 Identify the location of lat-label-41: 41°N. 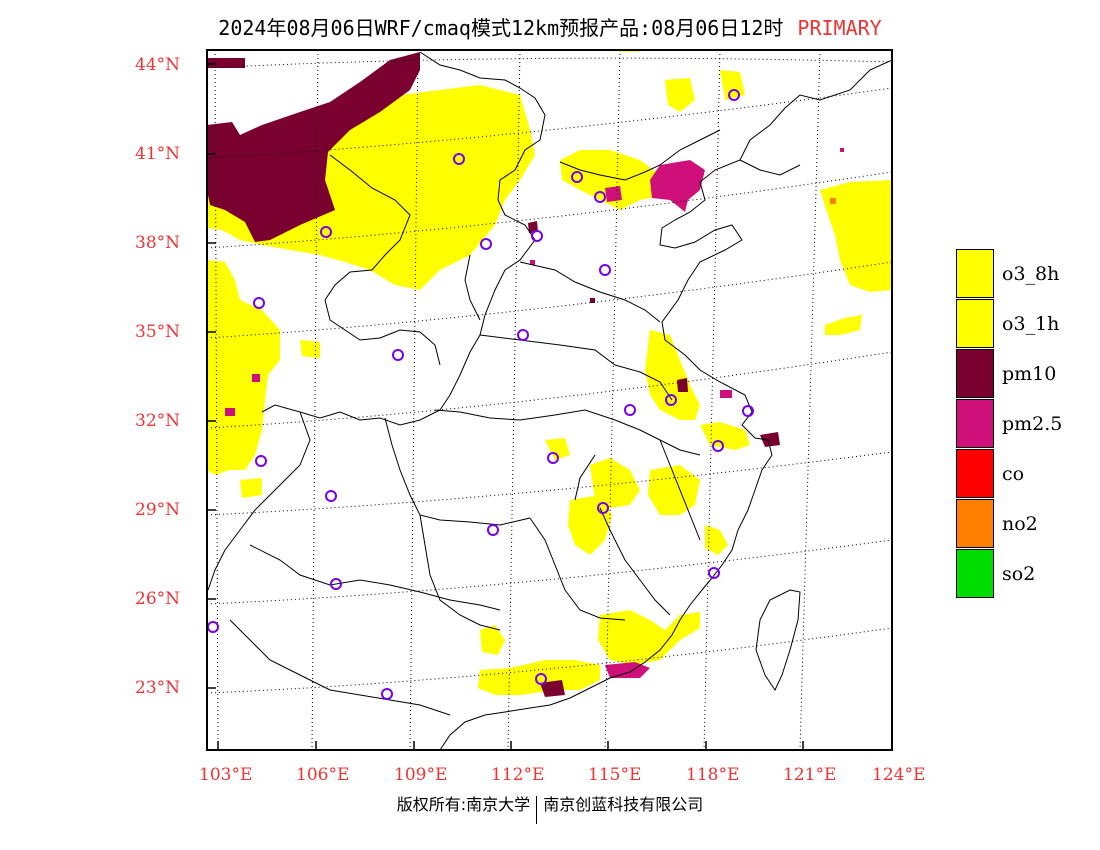
(158, 154).